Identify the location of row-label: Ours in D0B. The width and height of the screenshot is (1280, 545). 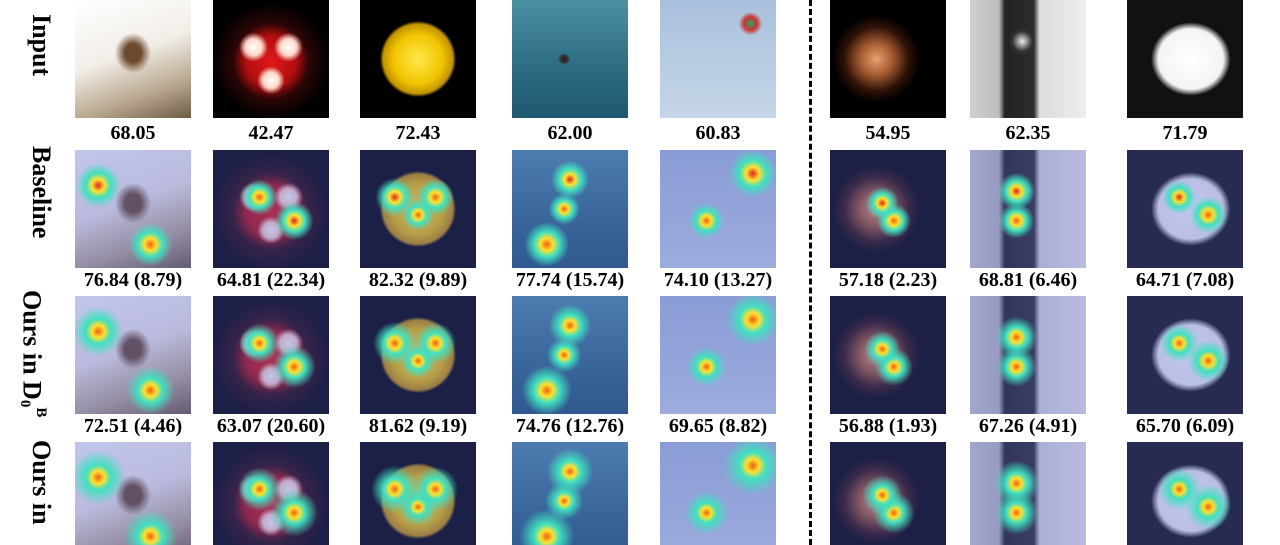
(37, 354).